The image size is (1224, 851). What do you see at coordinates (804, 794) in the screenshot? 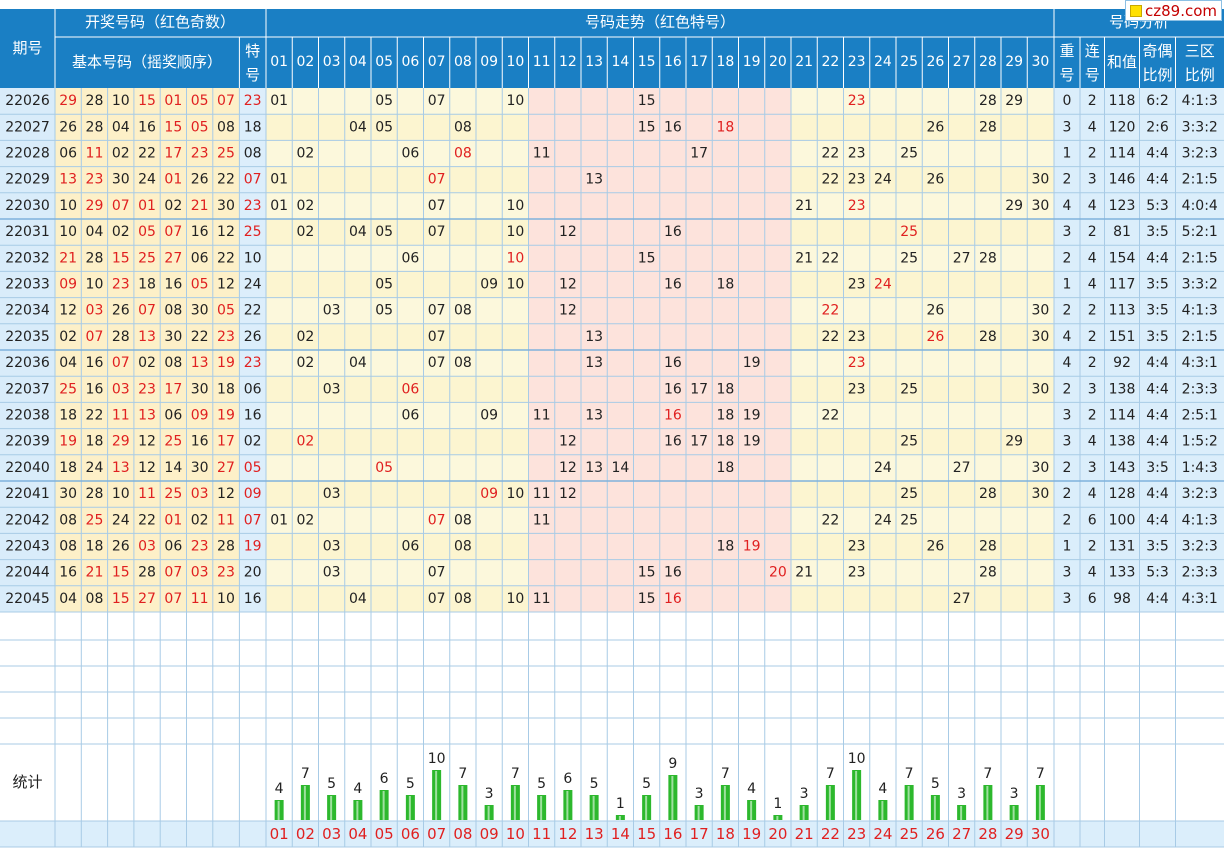
I see `stats-count: 3` at bounding box center [804, 794].